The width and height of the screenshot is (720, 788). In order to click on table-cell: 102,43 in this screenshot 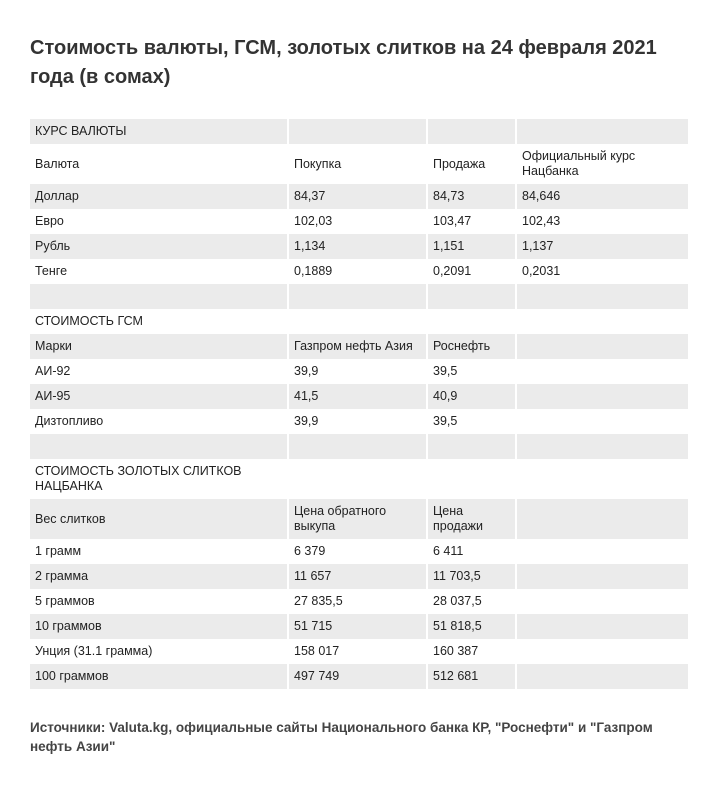, I will do `click(601, 221)`.